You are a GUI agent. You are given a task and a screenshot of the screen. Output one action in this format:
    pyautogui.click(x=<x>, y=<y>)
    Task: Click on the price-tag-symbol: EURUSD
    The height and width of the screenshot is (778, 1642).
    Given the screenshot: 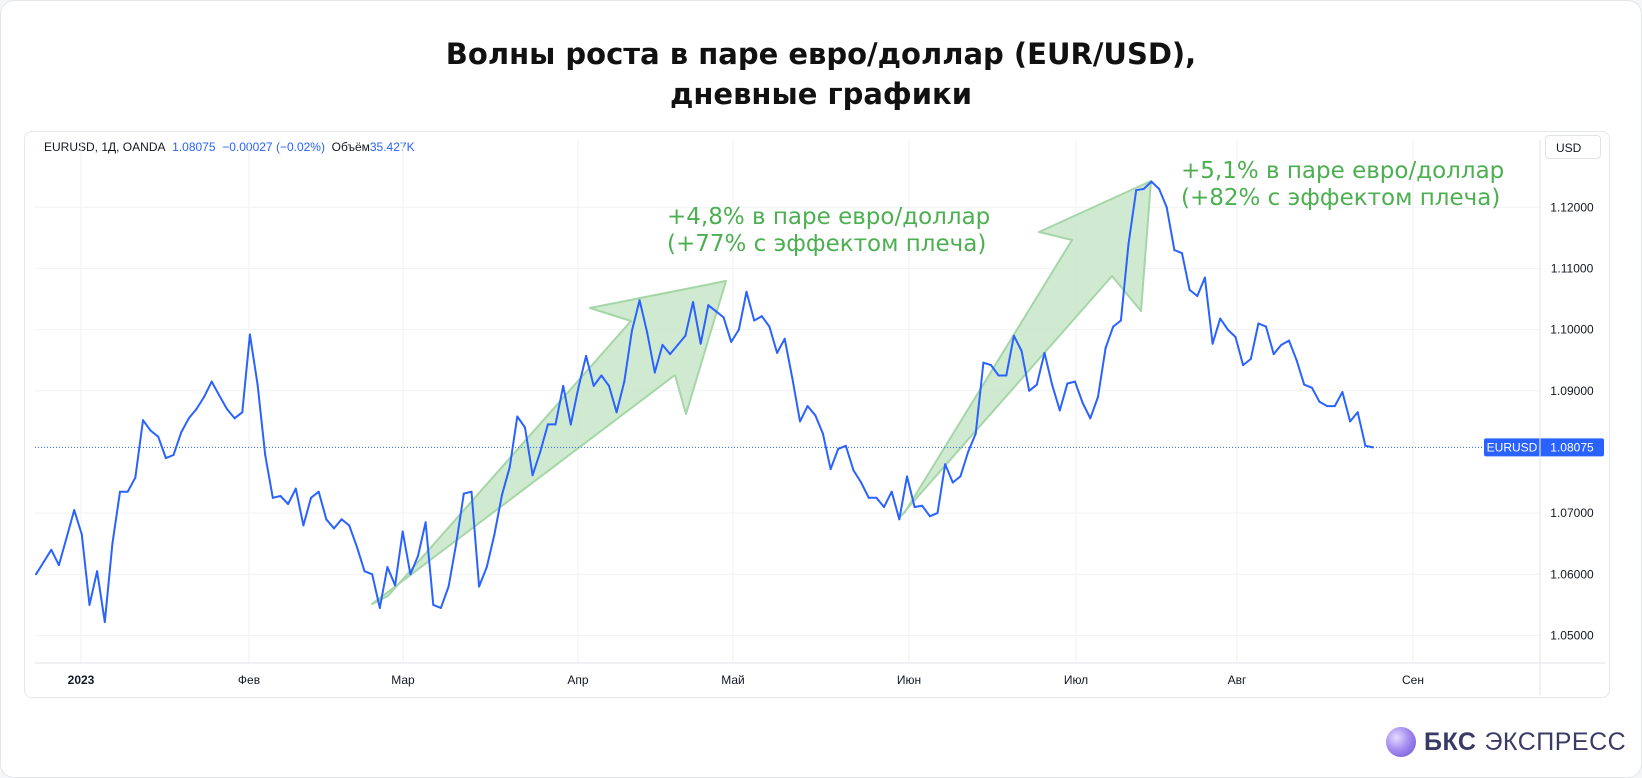 What is the action you would take?
    pyautogui.click(x=1512, y=447)
    